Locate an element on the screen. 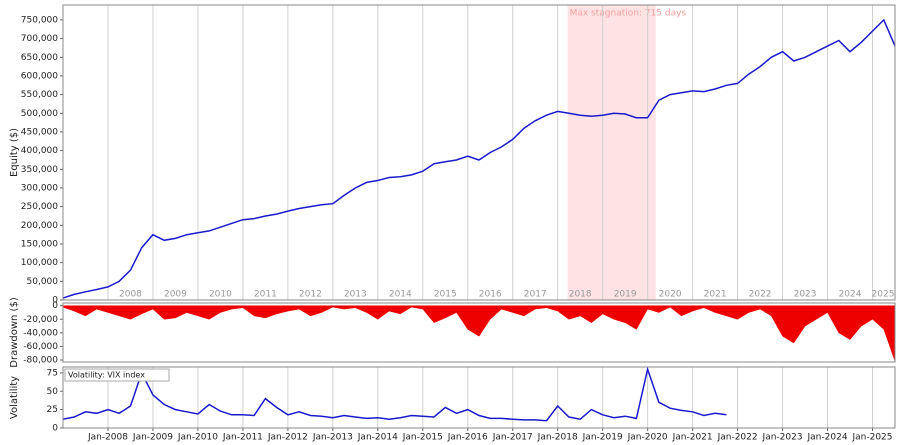 The height and width of the screenshot is (445, 900). stagnation-label: Max stagnation: 715 days is located at coordinates (628, 14).